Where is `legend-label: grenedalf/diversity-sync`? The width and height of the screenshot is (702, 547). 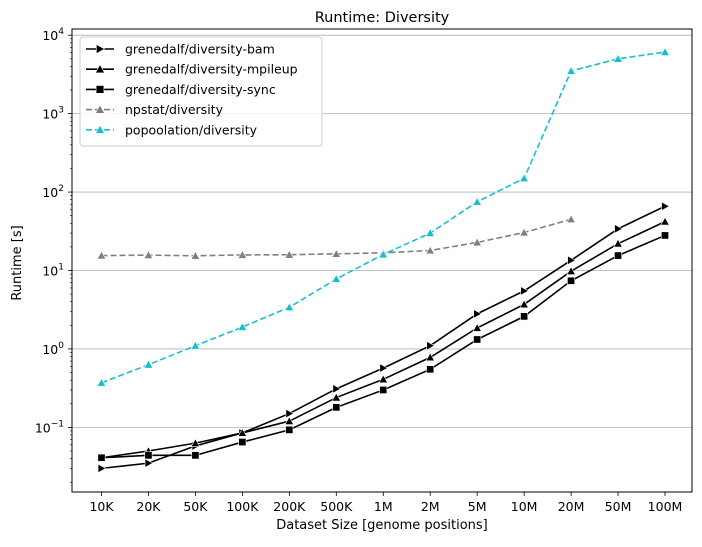 legend-label: grenedalf/diversity-sync is located at coordinates (200, 89).